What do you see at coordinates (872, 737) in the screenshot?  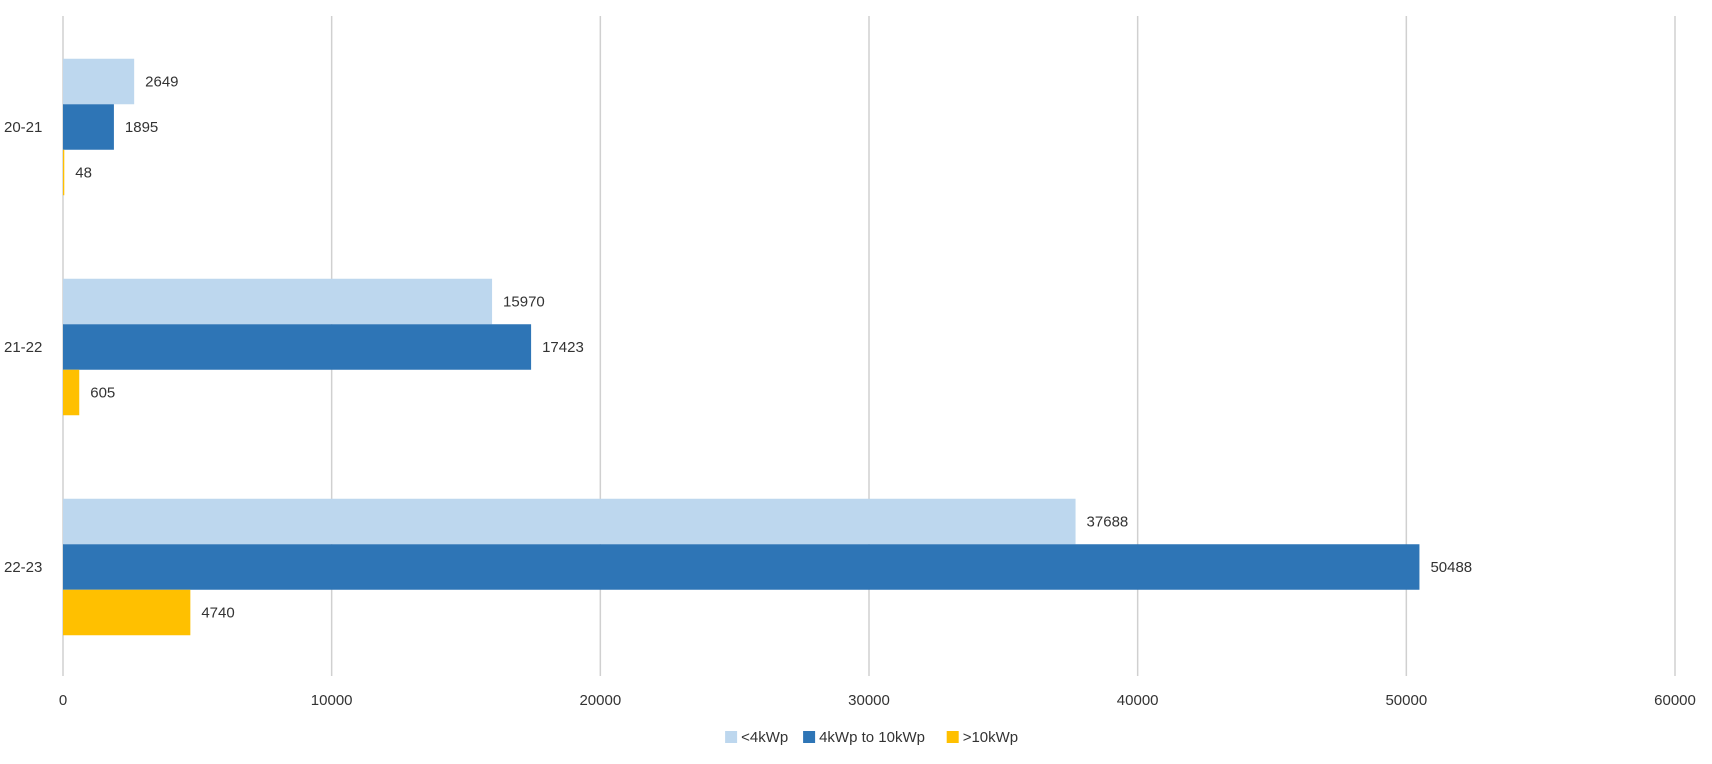 I see `legend-label-1: 4kWp to 10kWp` at bounding box center [872, 737].